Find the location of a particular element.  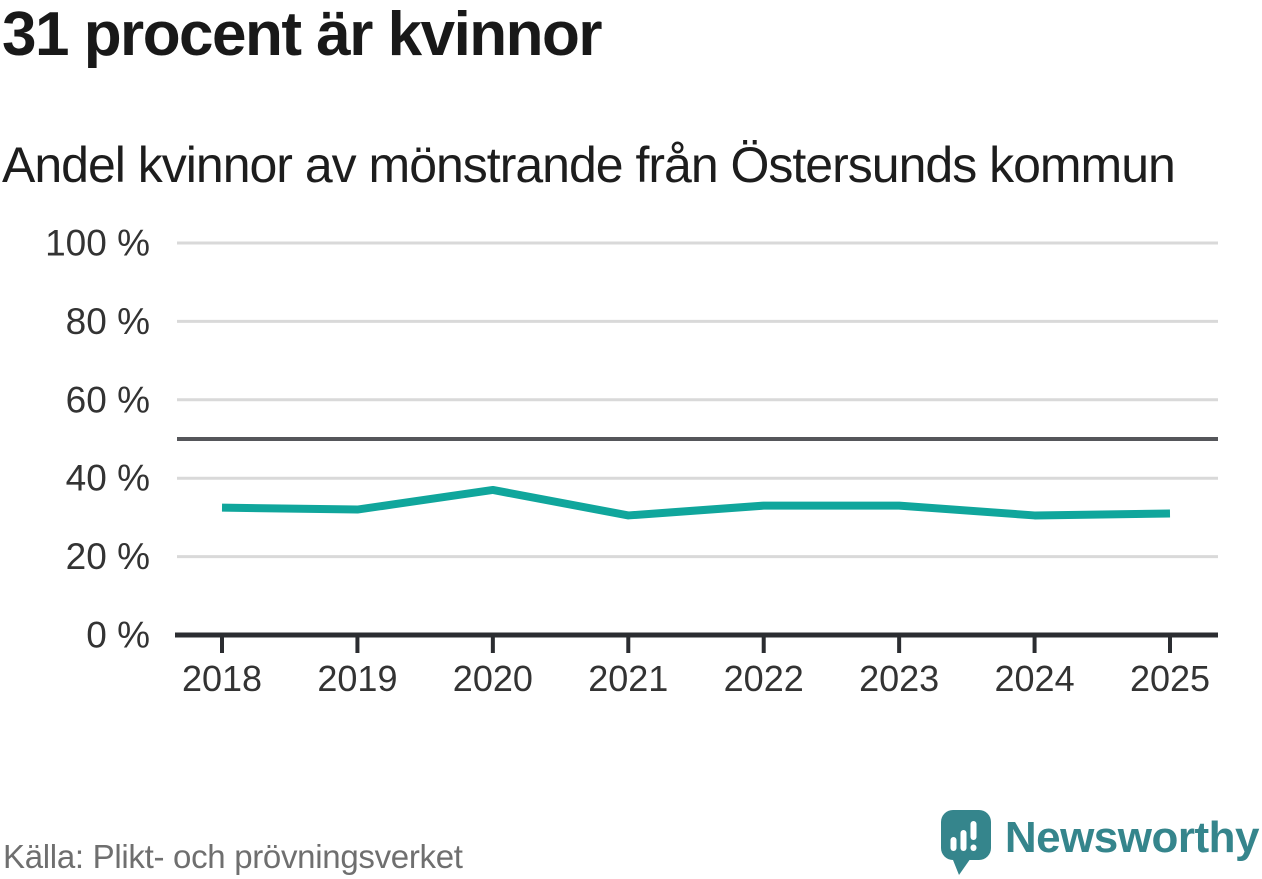

y-tick-label: 0 % is located at coordinates (118, 635).